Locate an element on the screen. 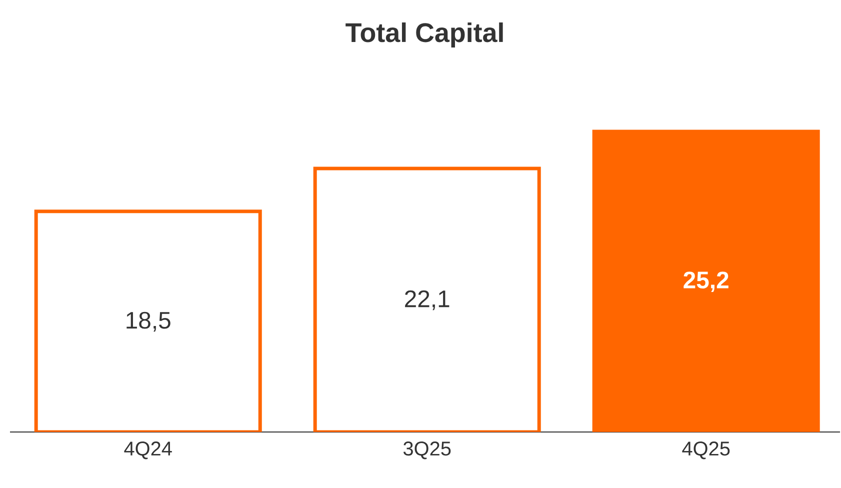 Image resolution: width=841 pixels, height=488 pixels. x-tick-label: 4Q25 is located at coordinates (706, 451).